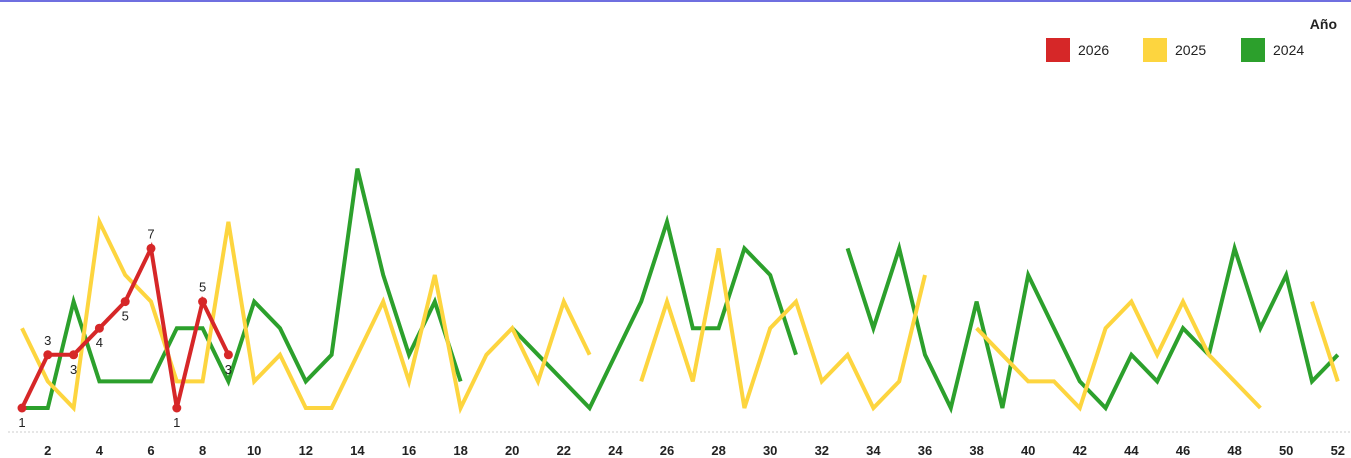 This screenshot has width=1351, height=458. I want to click on x-tick-label: 8, so click(202, 450).